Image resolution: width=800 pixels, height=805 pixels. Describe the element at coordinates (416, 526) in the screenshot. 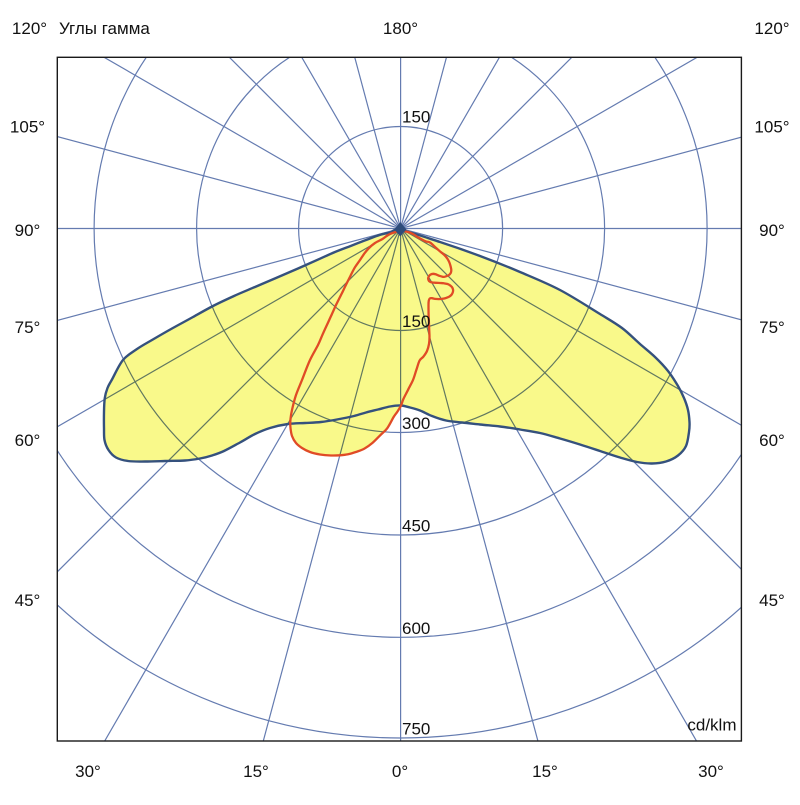

I see `svg-text: 450` at that location.